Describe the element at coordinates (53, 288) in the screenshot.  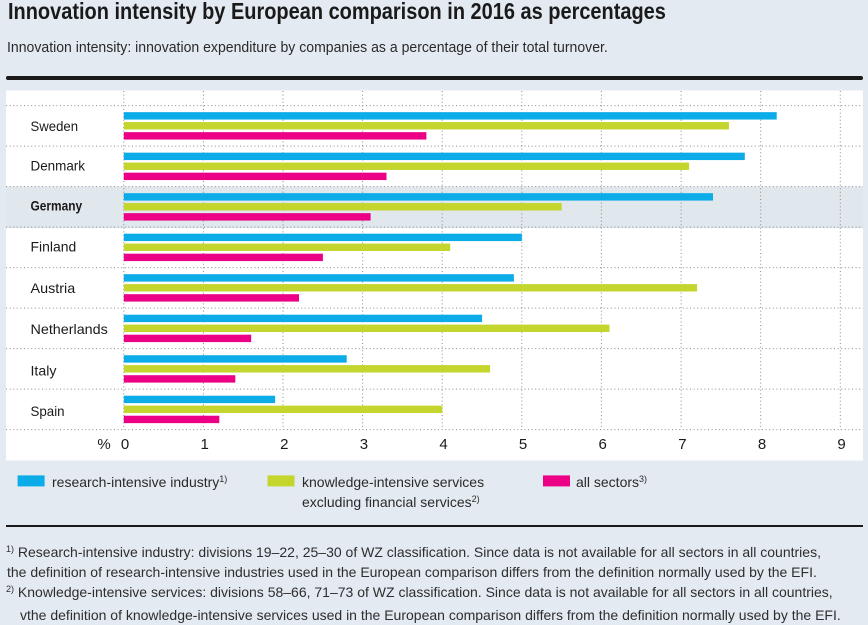
I see `svg-text: Austria` at that location.